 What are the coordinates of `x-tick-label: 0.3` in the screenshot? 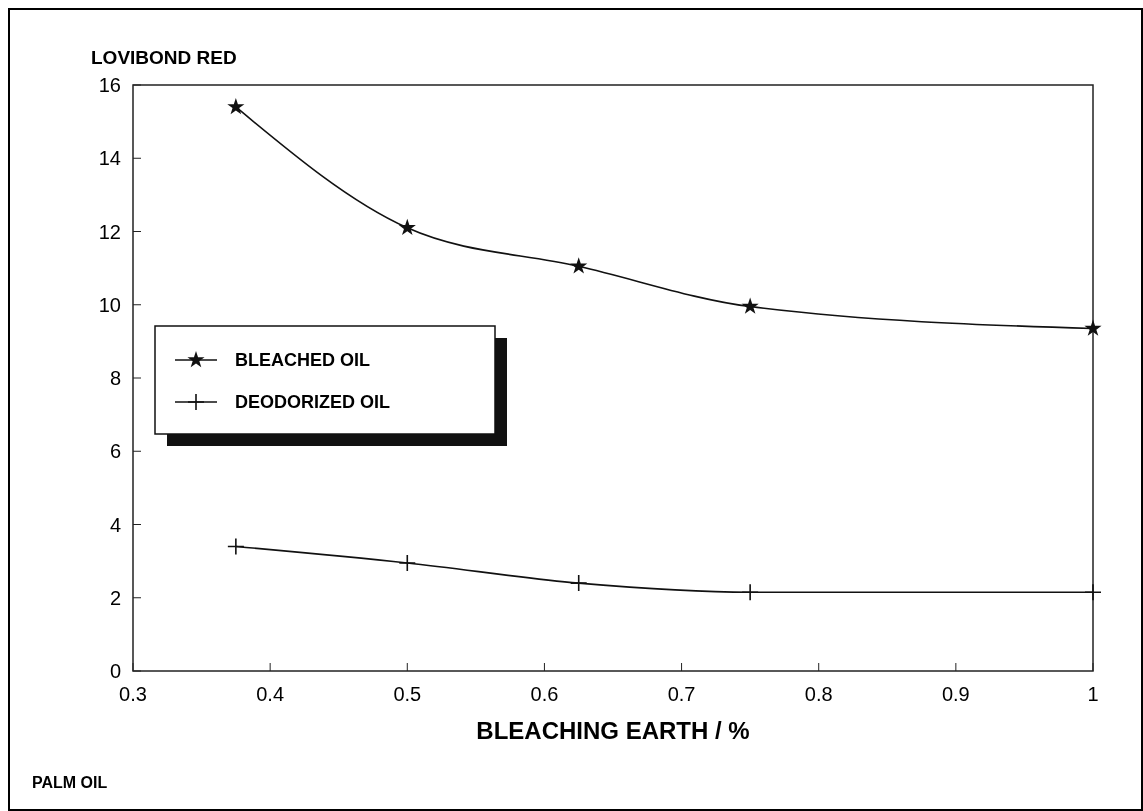 It's located at (133, 694).